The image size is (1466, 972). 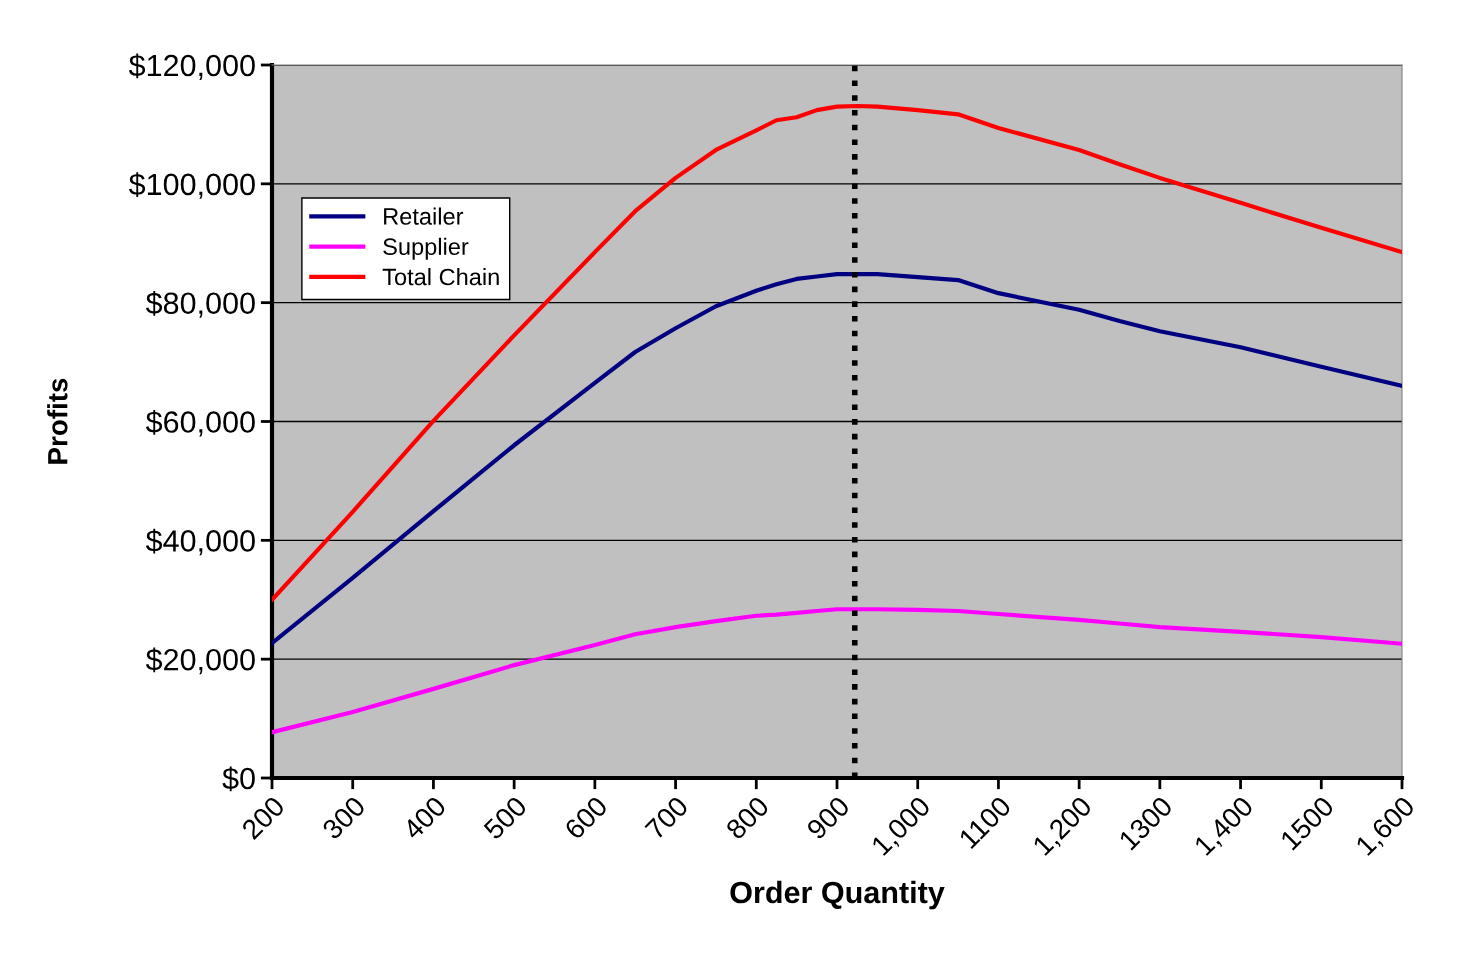 What do you see at coordinates (200, 661) in the screenshot?
I see `y-tick-label: $20,000` at bounding box center [200, 661].